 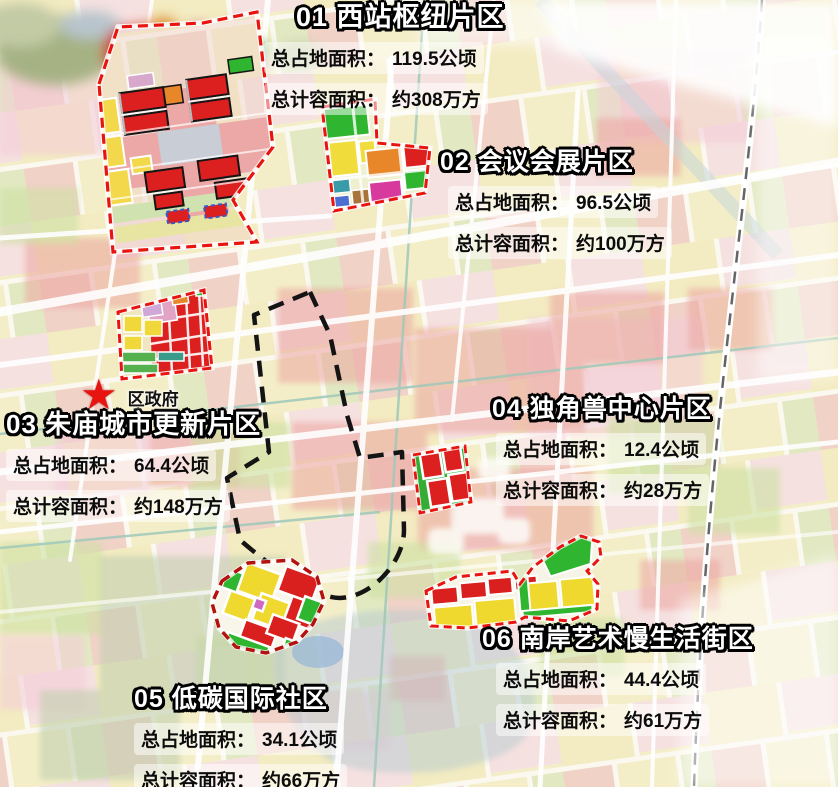 What do you see at coordinates (513, 582) in the screenshot?
I see `zone-06-region` at bounding box center [513, 582].